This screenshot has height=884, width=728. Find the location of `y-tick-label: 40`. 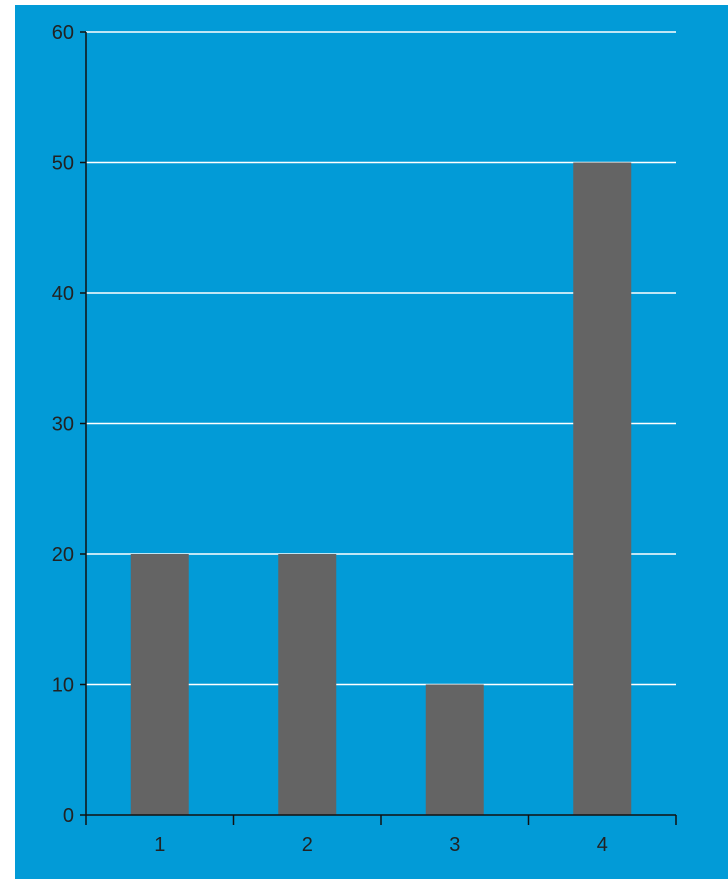

y-tick-label: 40 is located at coordinates (63, 294).